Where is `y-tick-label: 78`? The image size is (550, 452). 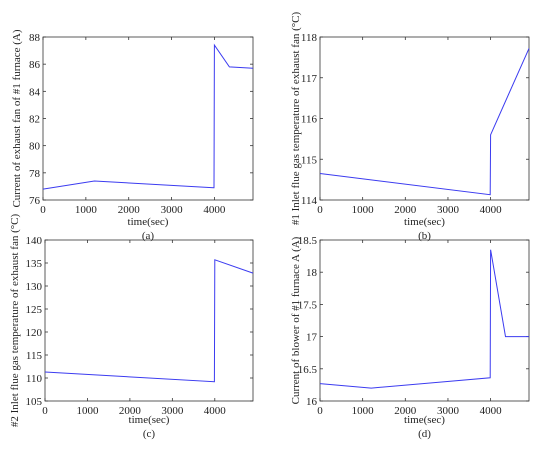
y-tick-label: 78 is located at coordinates (35, 174).